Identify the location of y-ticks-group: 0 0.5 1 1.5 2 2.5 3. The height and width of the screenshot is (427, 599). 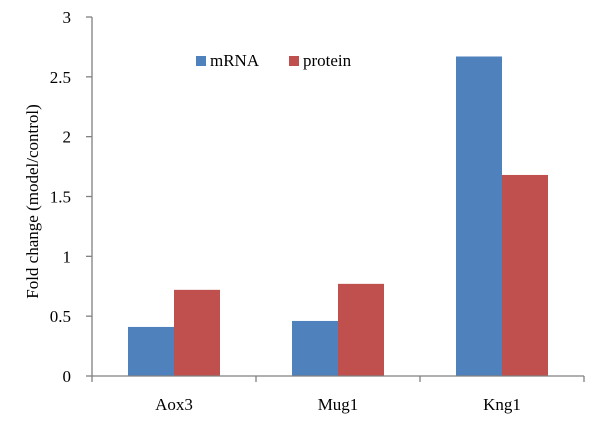
(71, 197).